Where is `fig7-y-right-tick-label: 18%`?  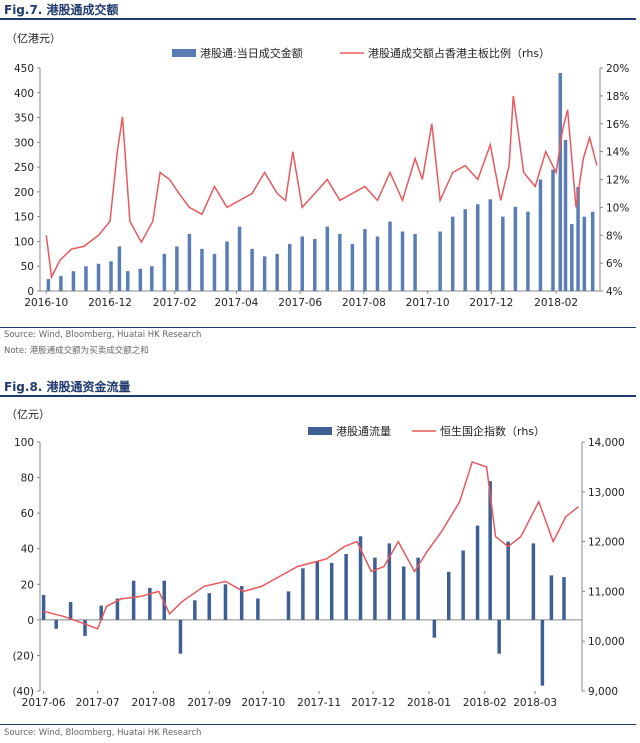 fig7-y-right-tick-label: 18% is located at coordinates (617, 97).